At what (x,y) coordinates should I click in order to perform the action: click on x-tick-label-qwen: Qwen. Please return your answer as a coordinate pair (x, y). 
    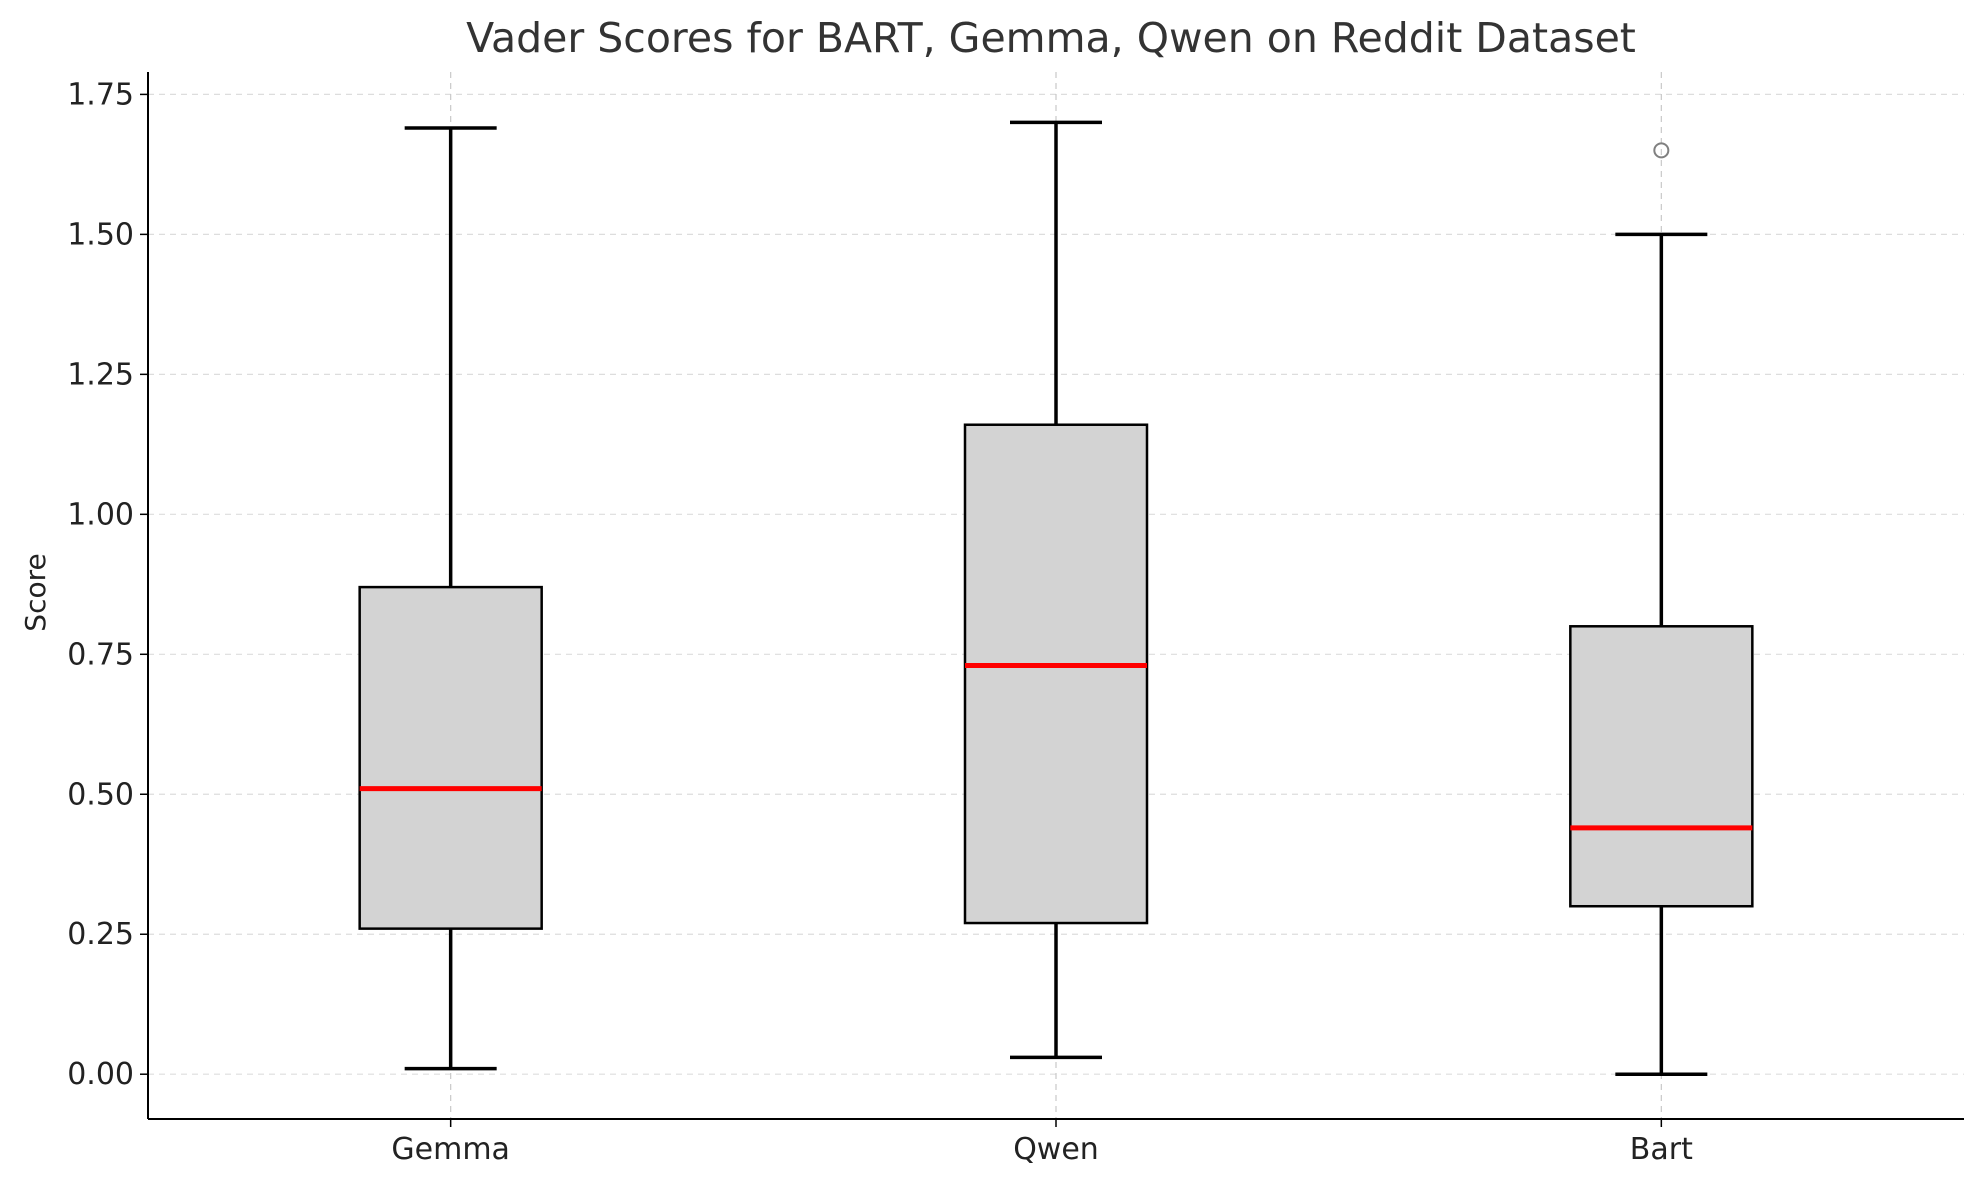
    Looking at the image, I should click on (1056, 1149).